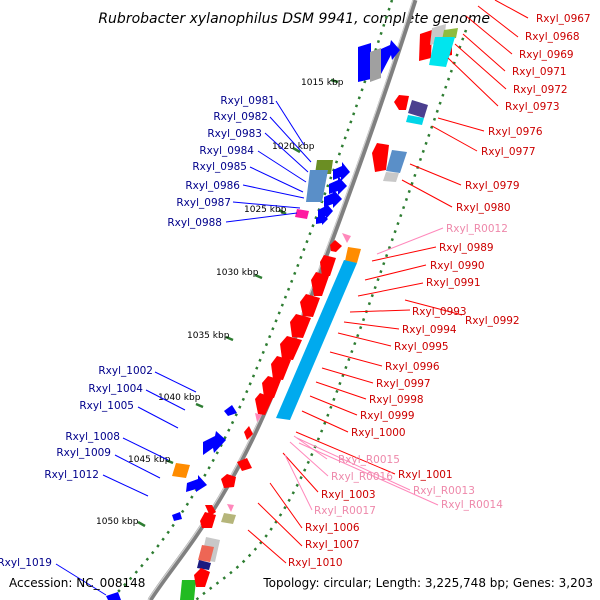 This screenshot has height=600, width=600. I want to click on gene-label-rxyl-0996: Rxyl_0996, so click(412, 367).